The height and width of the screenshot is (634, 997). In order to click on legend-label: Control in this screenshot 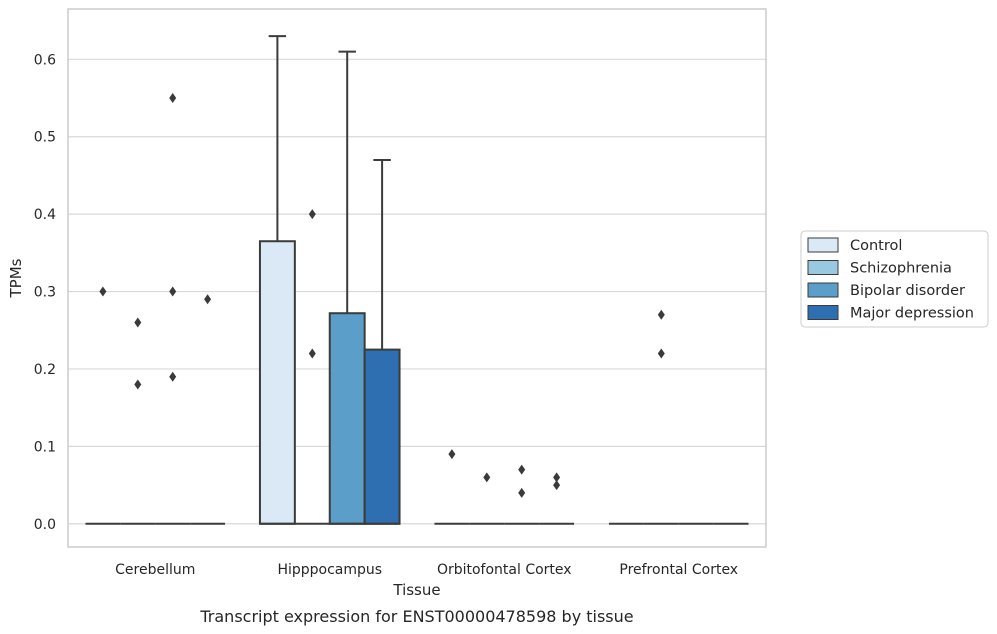, I will do `click(876, 246)`.